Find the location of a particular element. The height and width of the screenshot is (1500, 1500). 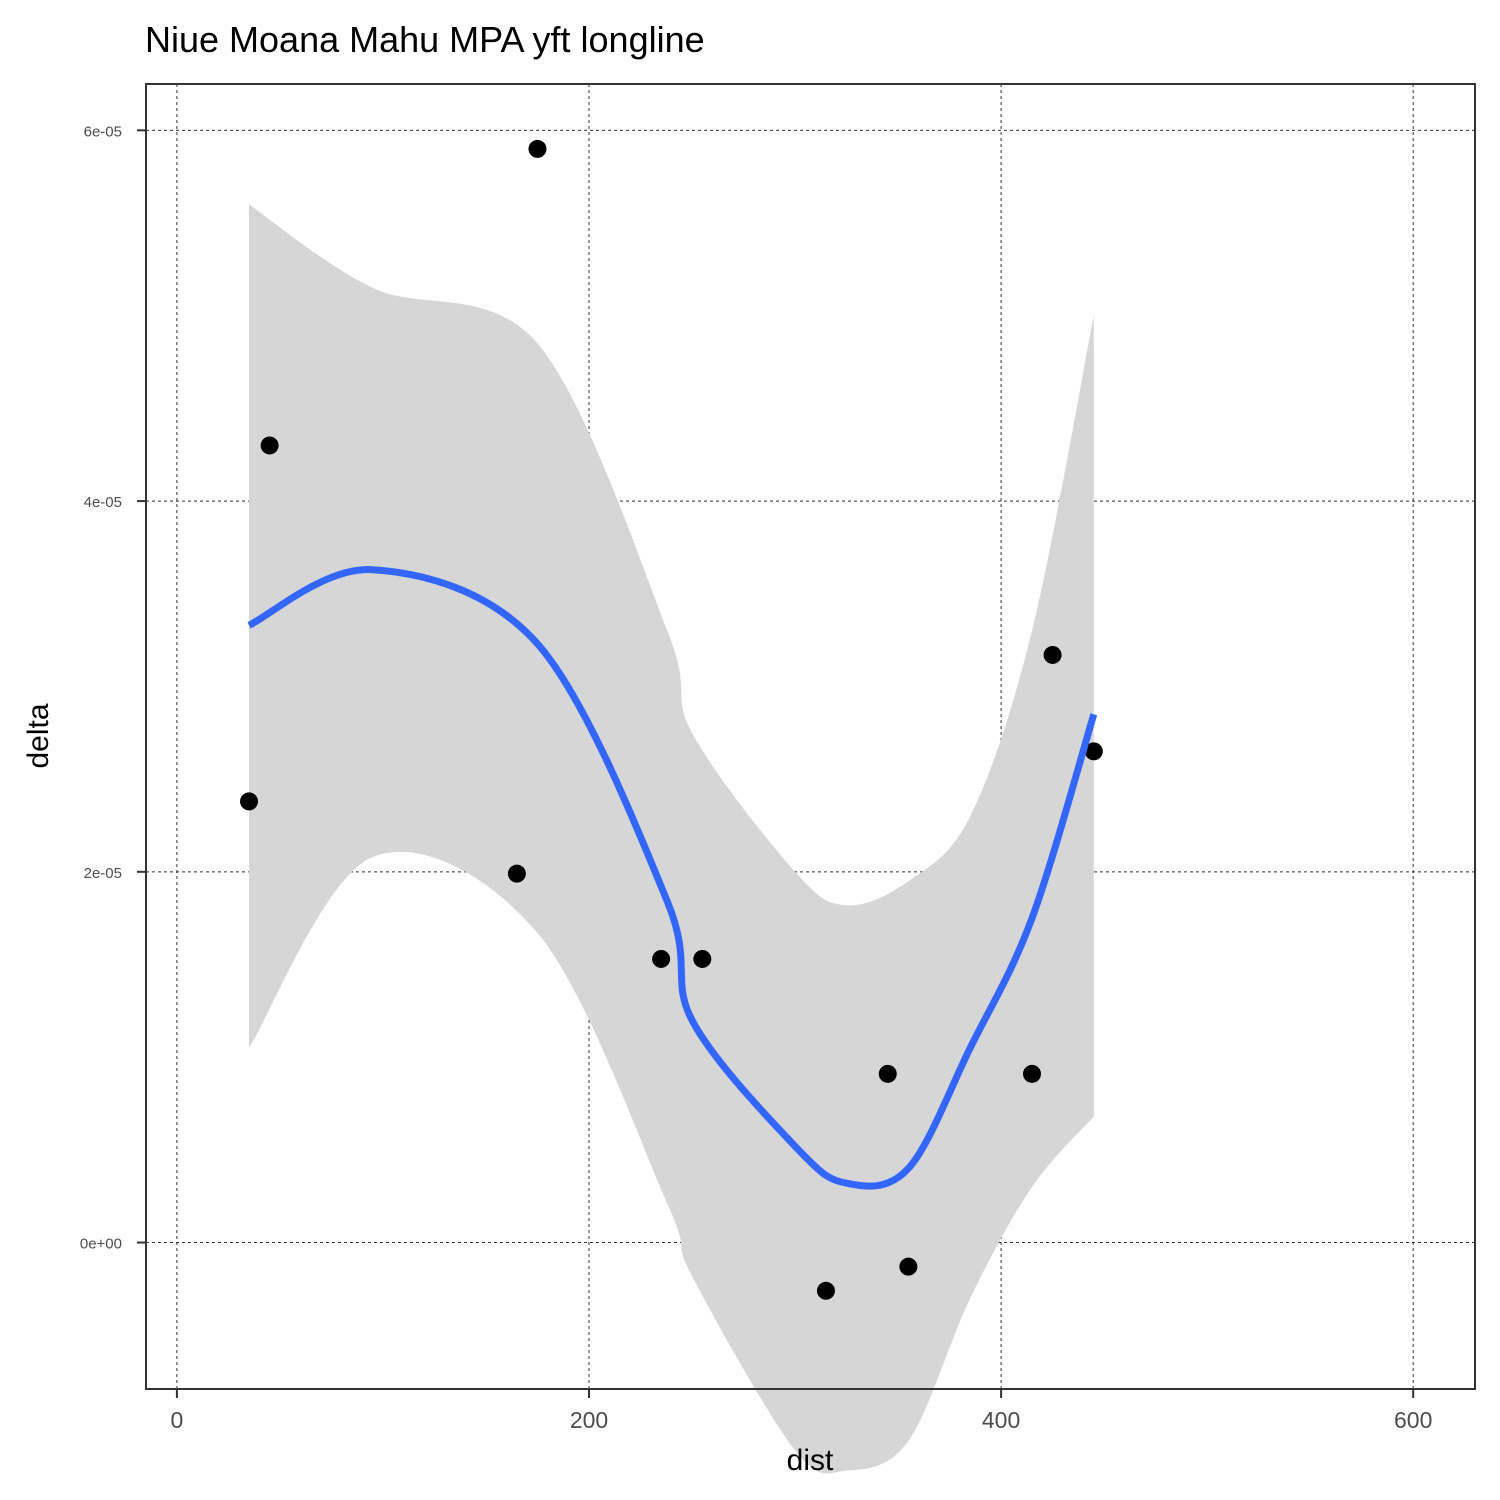

y-tick-label-2: 4e-05 is located at coordinates (103, 502).